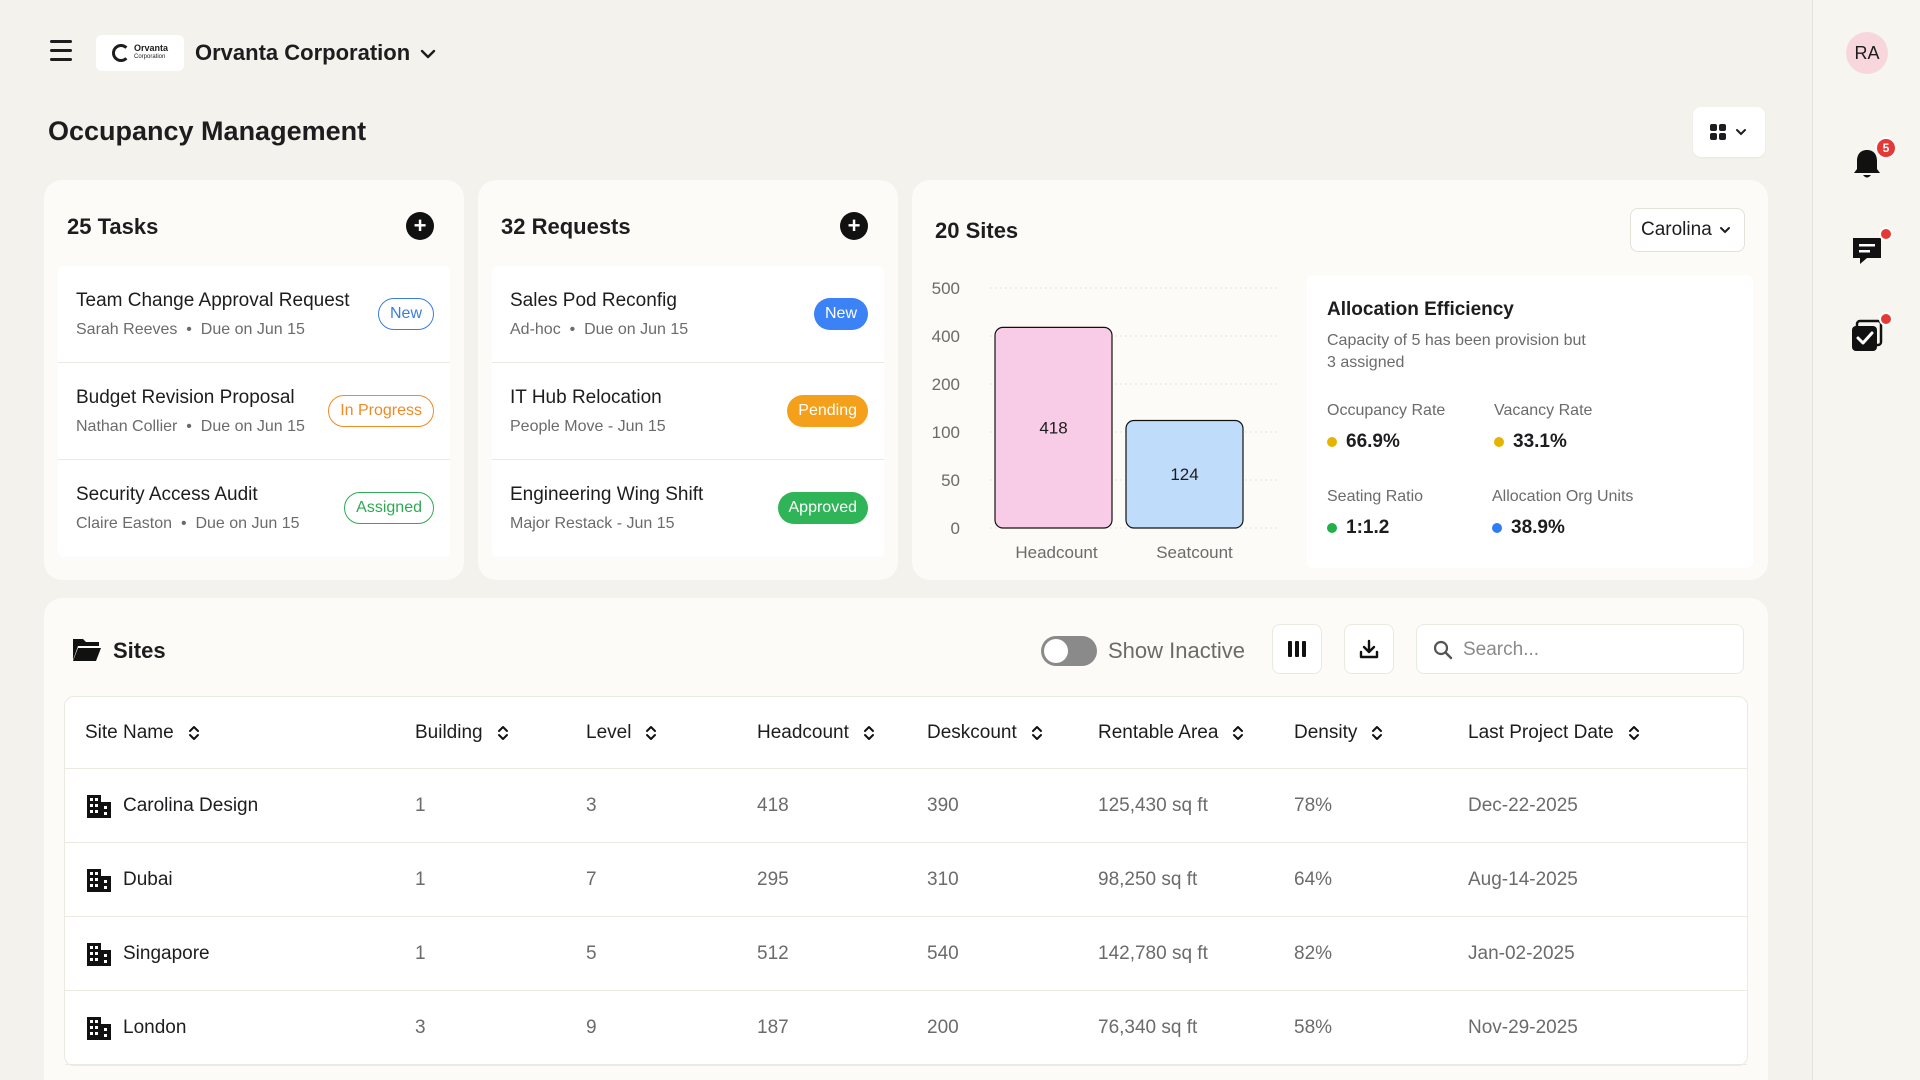 Image resolution: width=1920 pixels, height=1080 pixels. I want to click on chart-y-ticks: 0 50 100 200 400 500, so click(946, 408).